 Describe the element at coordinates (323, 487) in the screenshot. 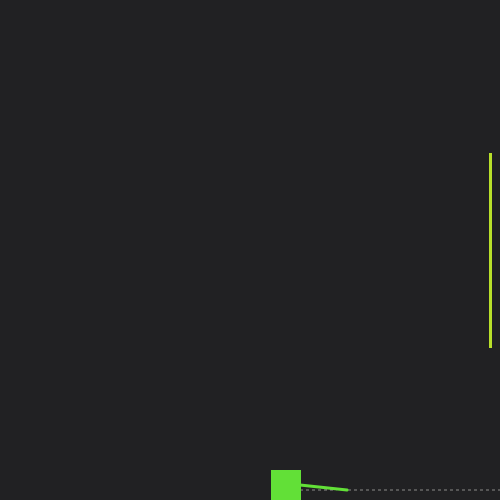

I see `aim-line` at that location.